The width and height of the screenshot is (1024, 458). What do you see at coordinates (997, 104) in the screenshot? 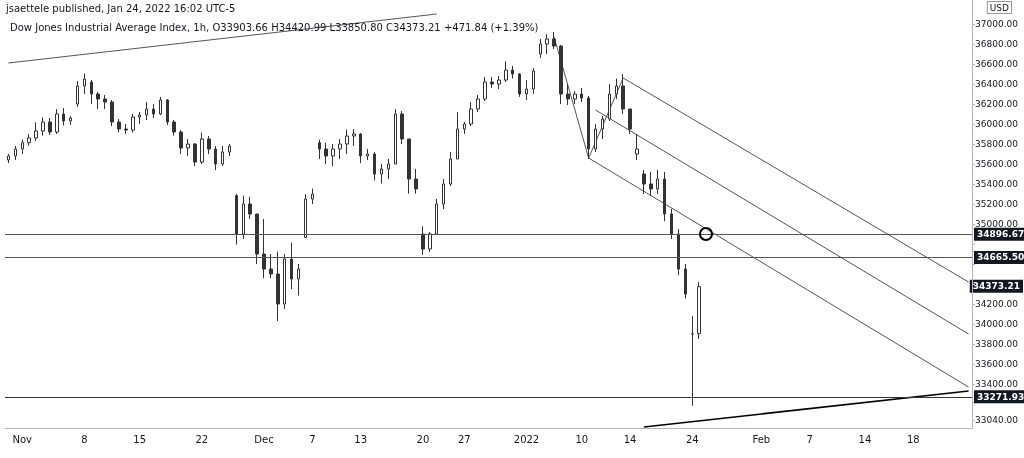
I see `y-tick-label: 36200.00` at bounding box center [997, 104].